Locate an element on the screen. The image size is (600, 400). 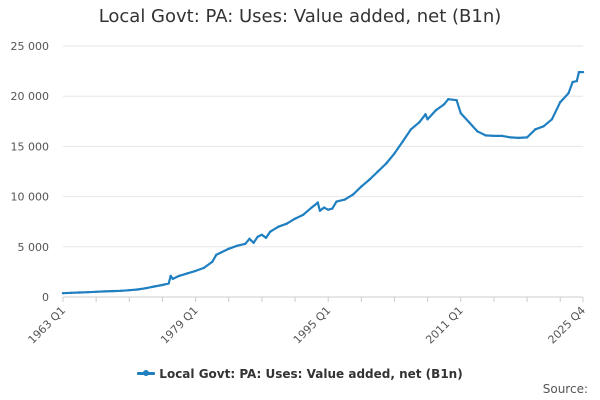
x-tick-label: 2011 Q1 is located at coordinates (444, 325).